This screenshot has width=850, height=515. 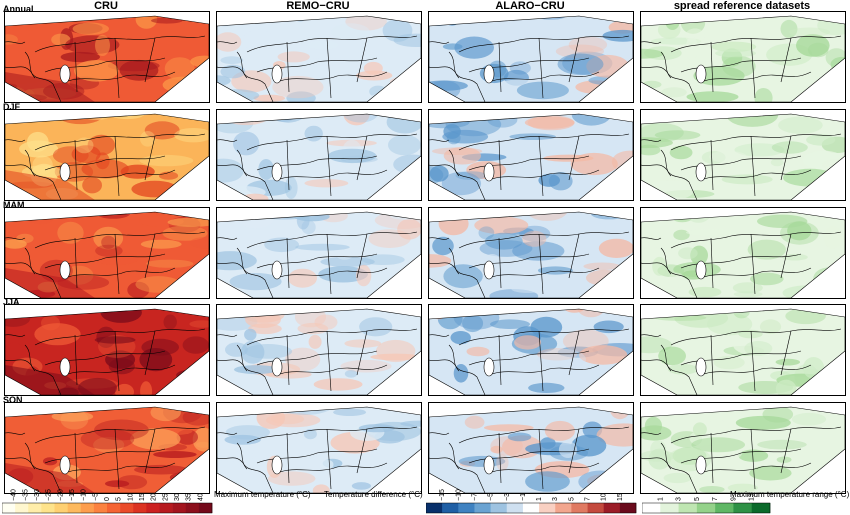 I want to click on colorbar-temperature-range: 1 3 5 7 9 13, so click(x=706, y=503).